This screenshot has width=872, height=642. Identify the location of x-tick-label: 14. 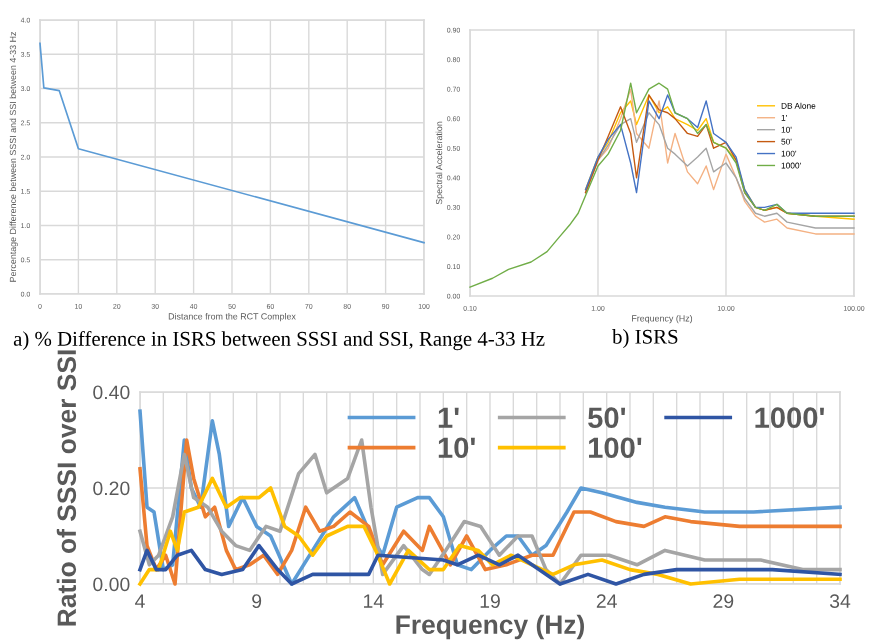
(374, 601).